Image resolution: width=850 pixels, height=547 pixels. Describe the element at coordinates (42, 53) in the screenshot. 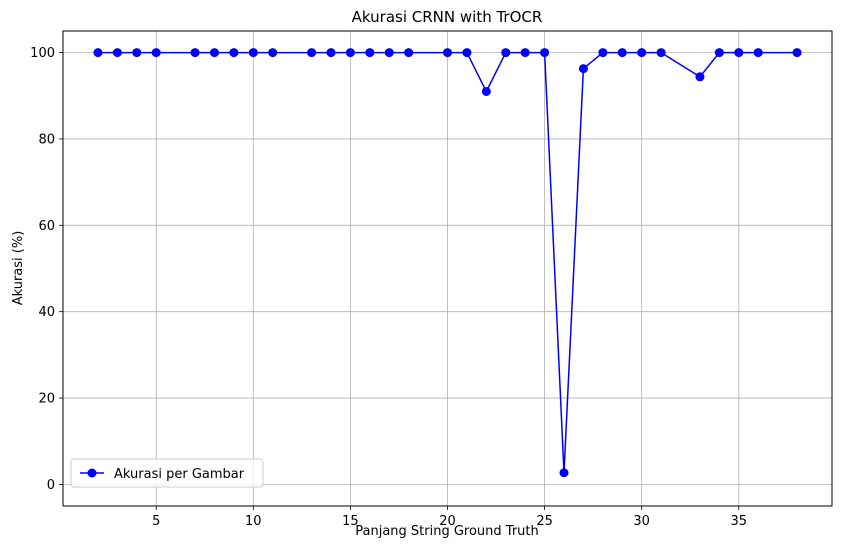

I see `y-tick-label: 100` at that location.